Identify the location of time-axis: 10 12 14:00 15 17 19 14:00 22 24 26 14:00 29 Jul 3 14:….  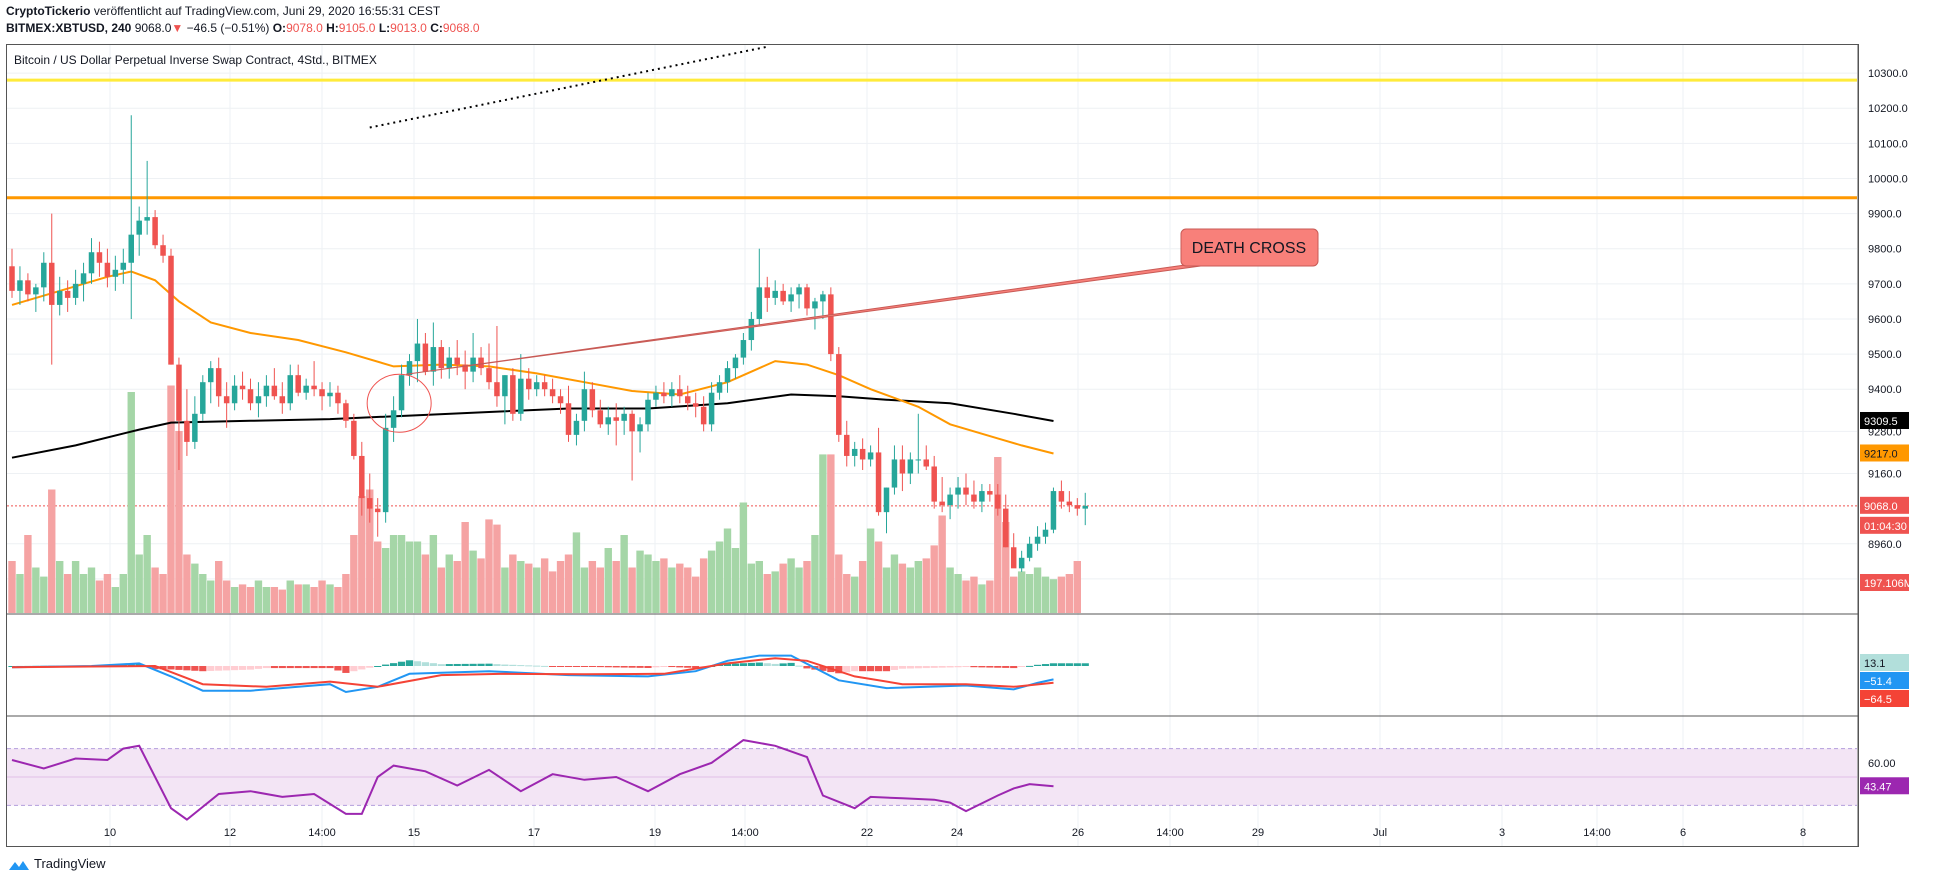
(955, 833).